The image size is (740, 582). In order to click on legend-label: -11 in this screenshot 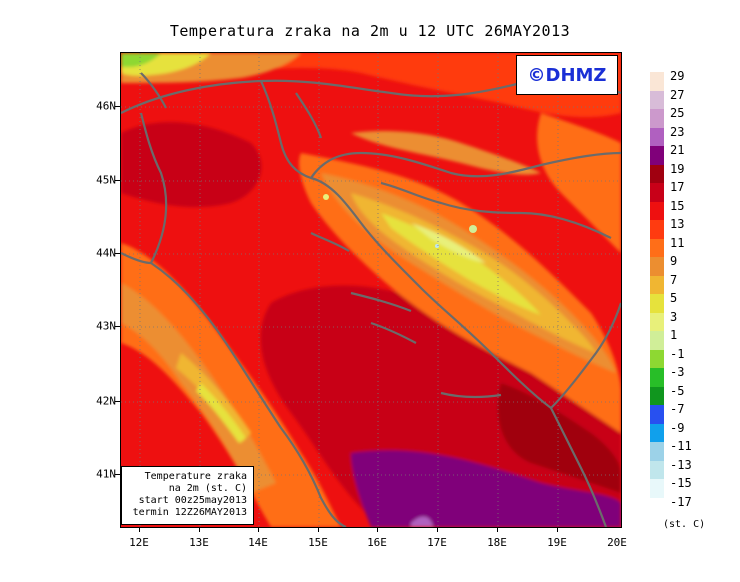, I will do `click(681, 446)`.